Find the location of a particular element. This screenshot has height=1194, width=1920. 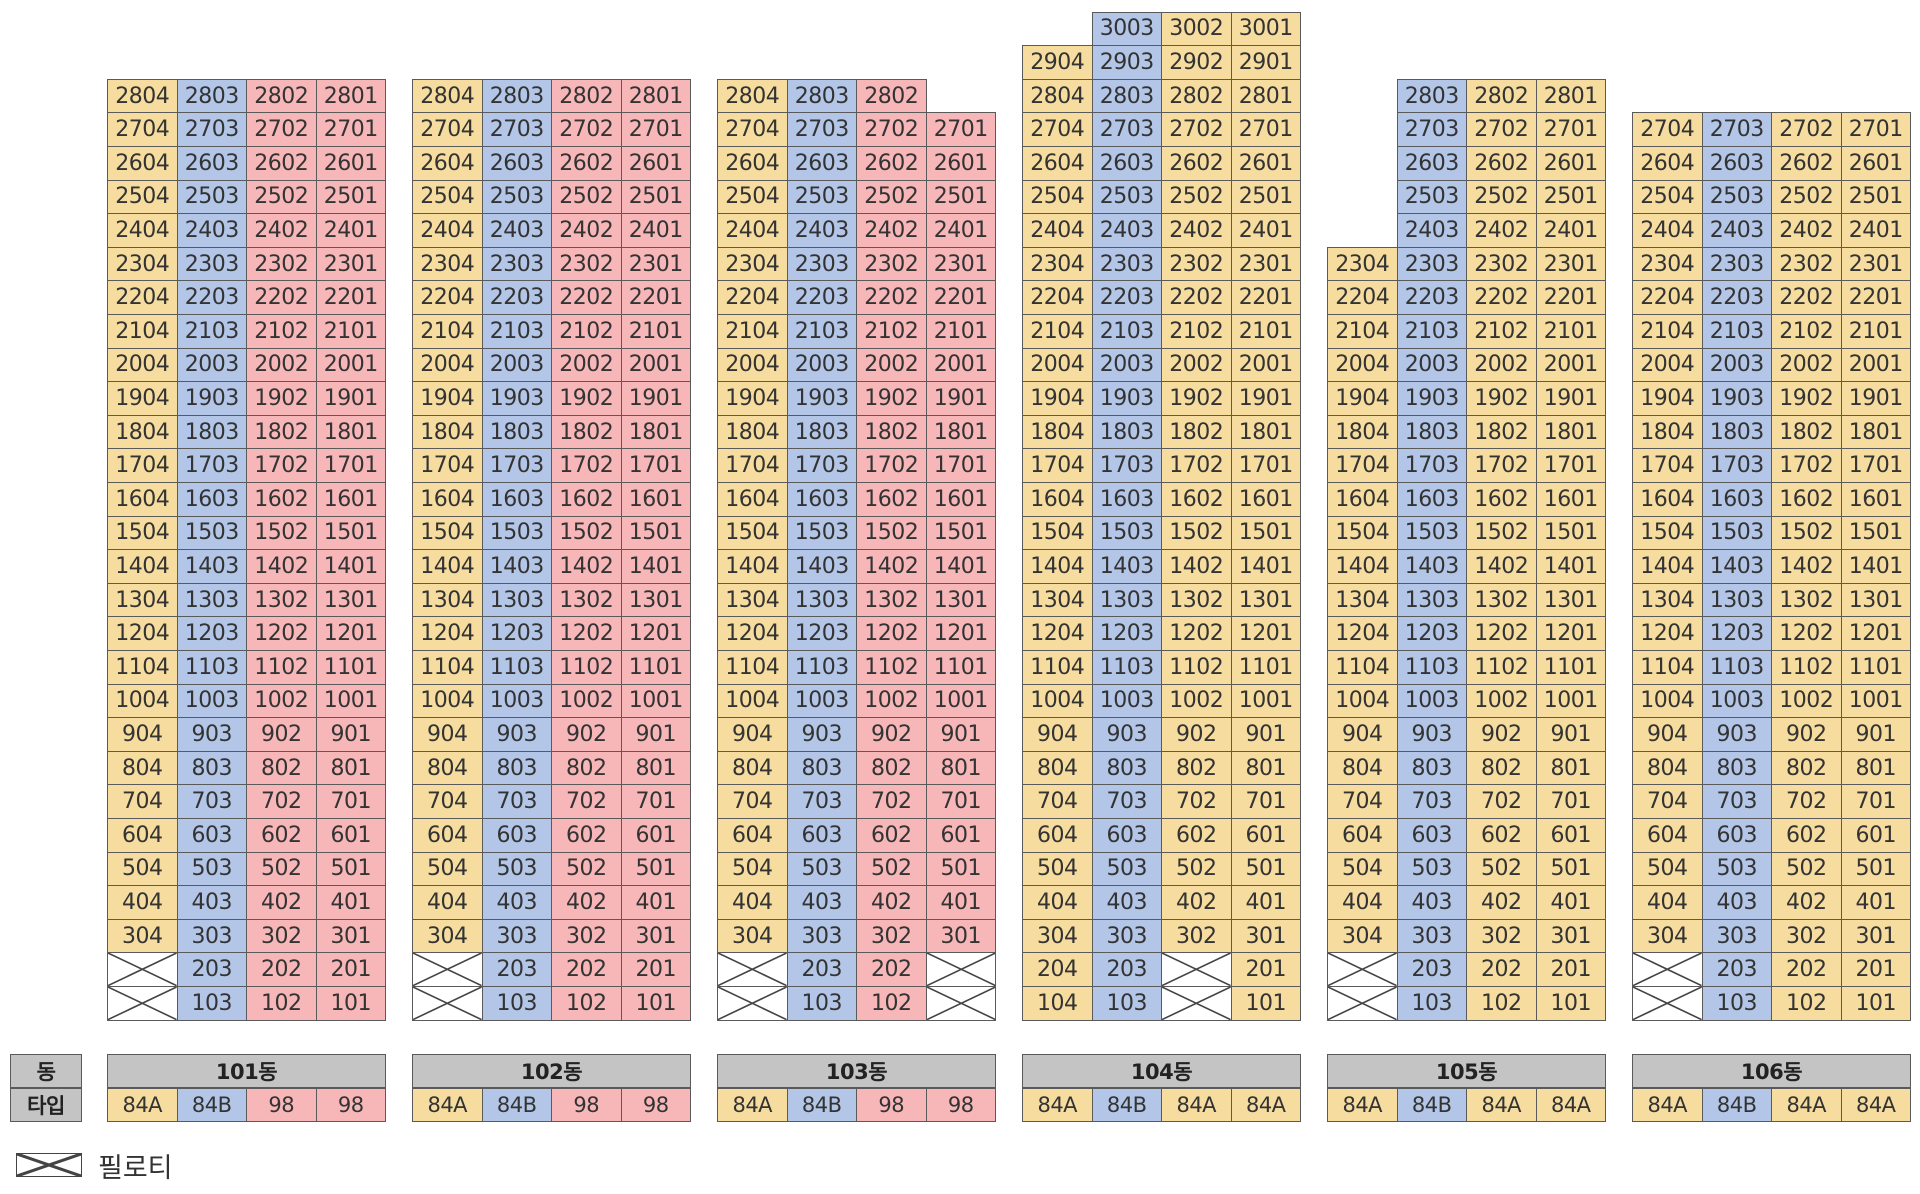

unit-cell: 2902 is located at coordinates (1196, 62).